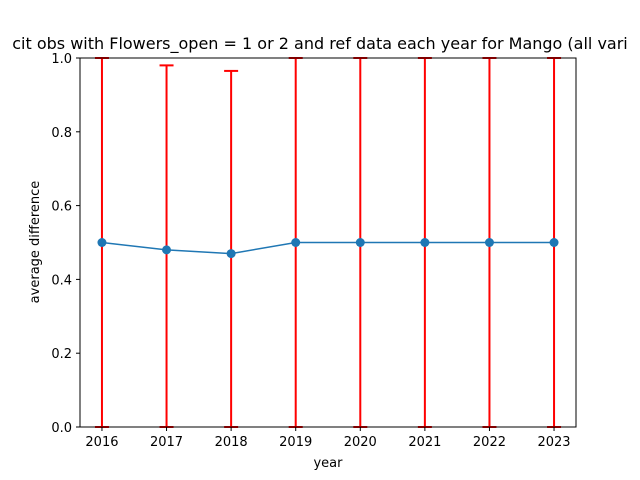  I want to click on y-tick-label: 0.8, so click(61, 133).